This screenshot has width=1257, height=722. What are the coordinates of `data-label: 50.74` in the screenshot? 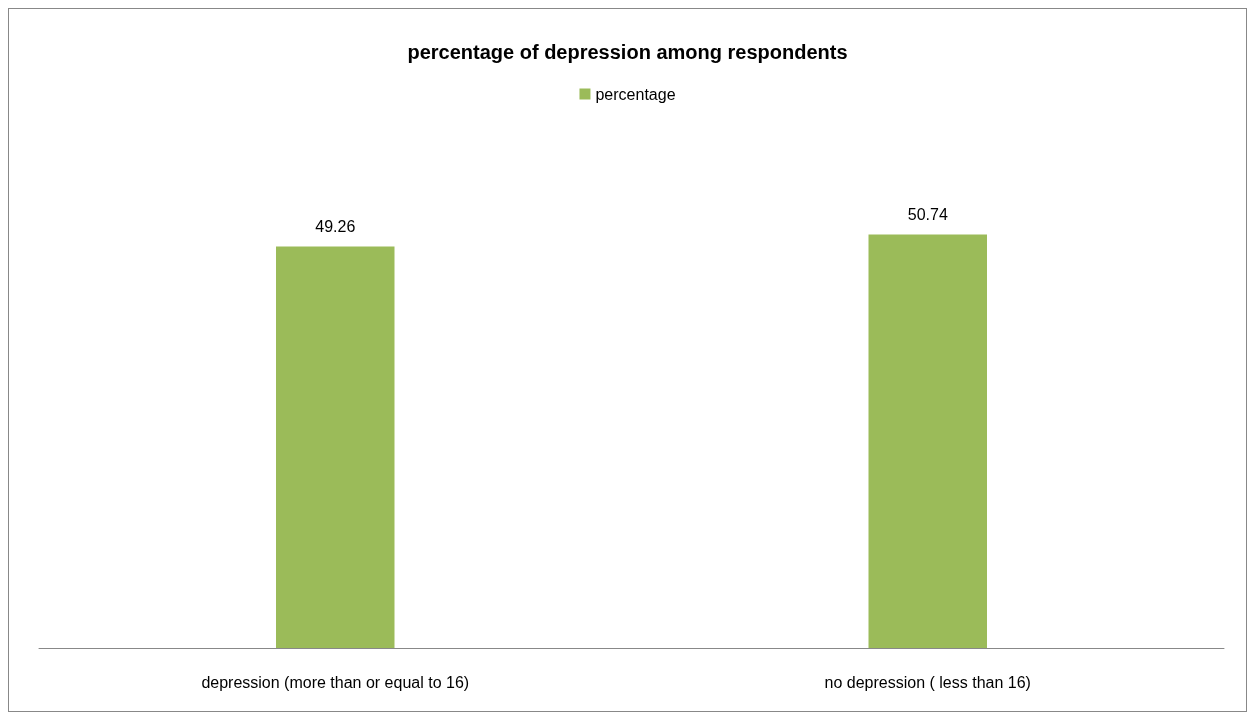 It's located at (927, 214).